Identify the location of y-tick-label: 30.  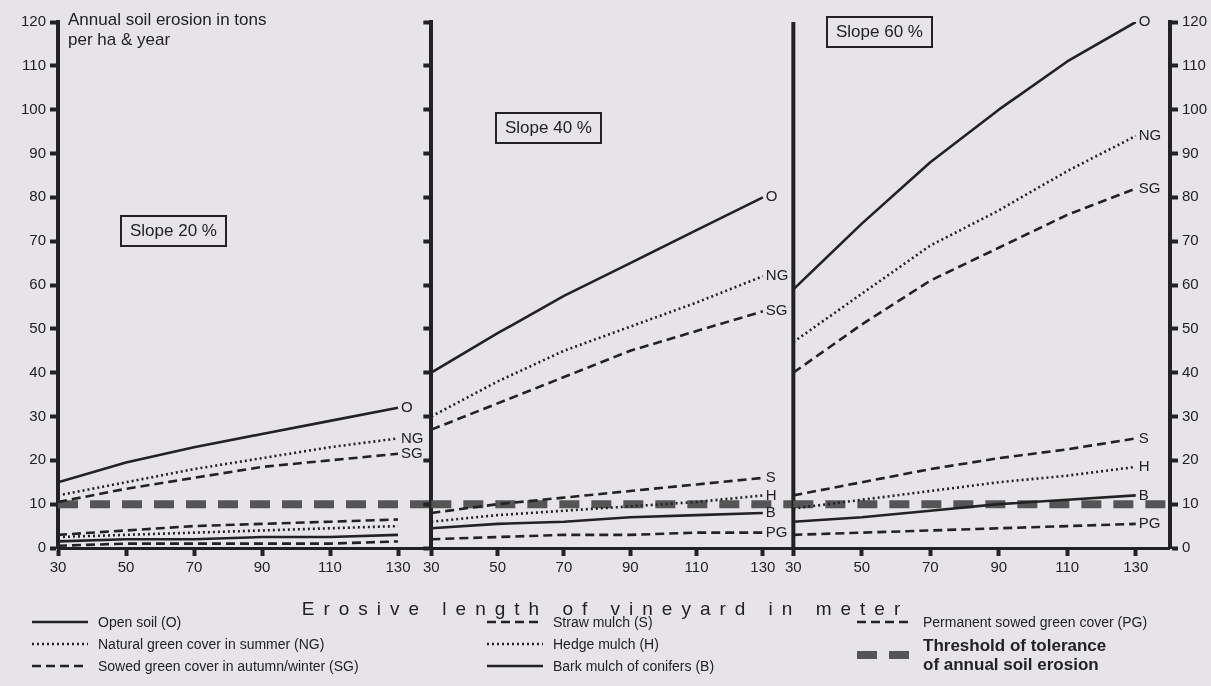
(37, 415).